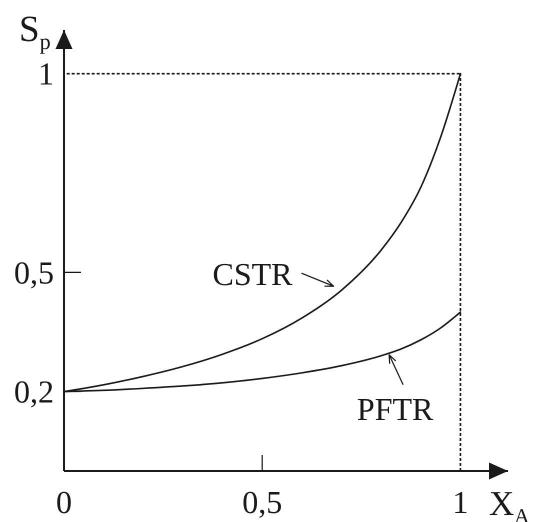  Describe the element at coordinates (253, 274) in the screenshot. I see `legend-label: CSTR` at that location.